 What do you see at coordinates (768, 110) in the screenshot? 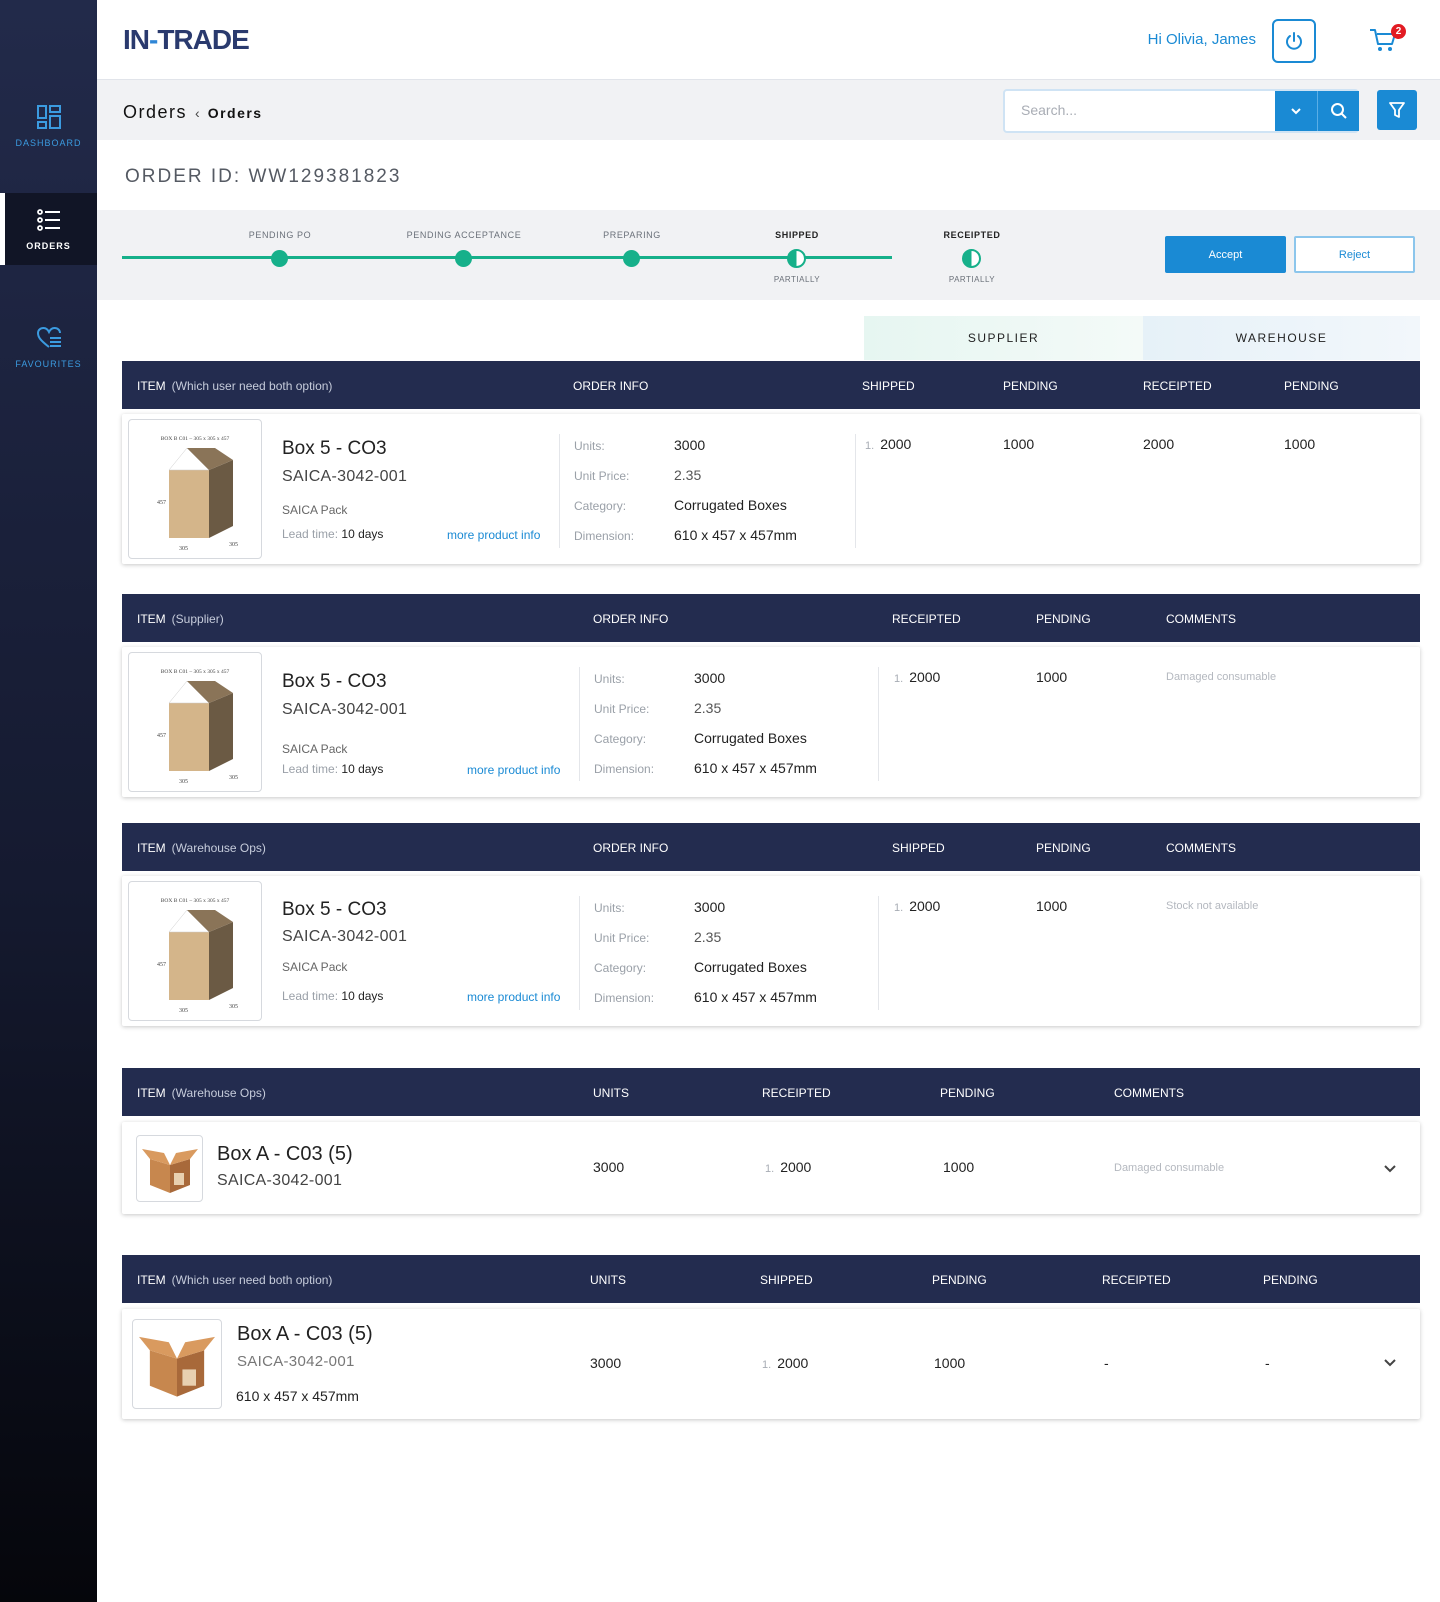
I see `sub-header: Orders ‹ Orders` at bounding box center [768, 110].